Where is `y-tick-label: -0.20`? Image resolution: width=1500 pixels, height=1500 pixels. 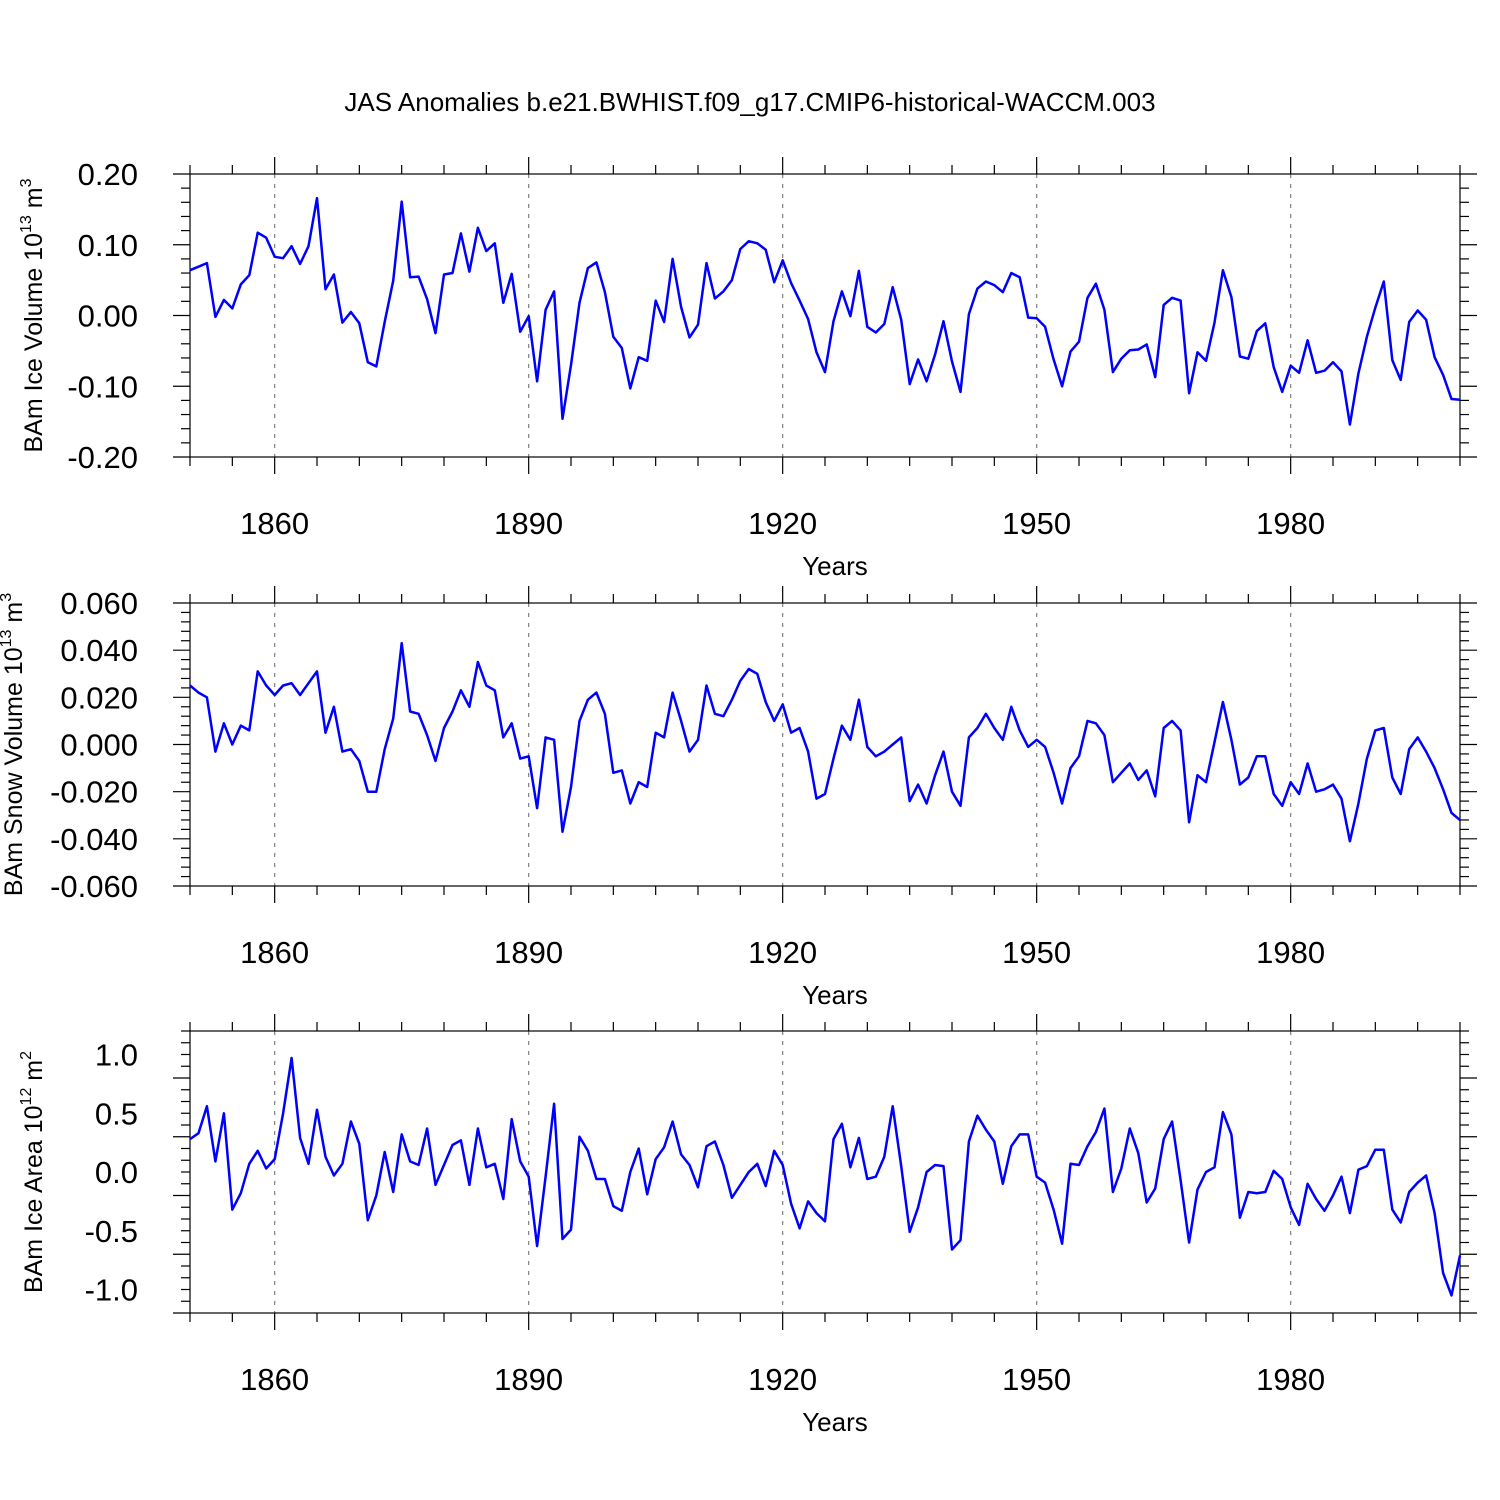
y-tick-label: -0.20 is located at coordinates (102, 457).